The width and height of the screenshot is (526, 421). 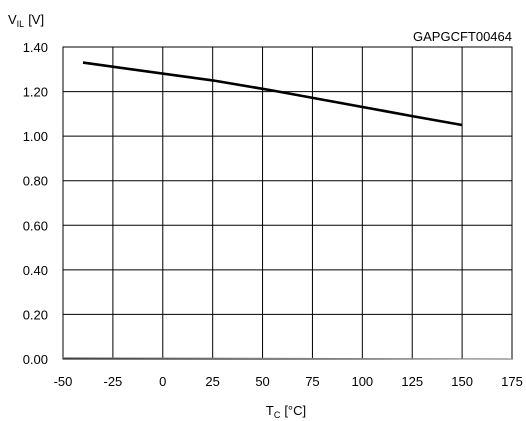 What do you see at coordinates (35, 181) in the screenshot?
I see `y-tick-label: 0.80` at bounding box center [35, 181].